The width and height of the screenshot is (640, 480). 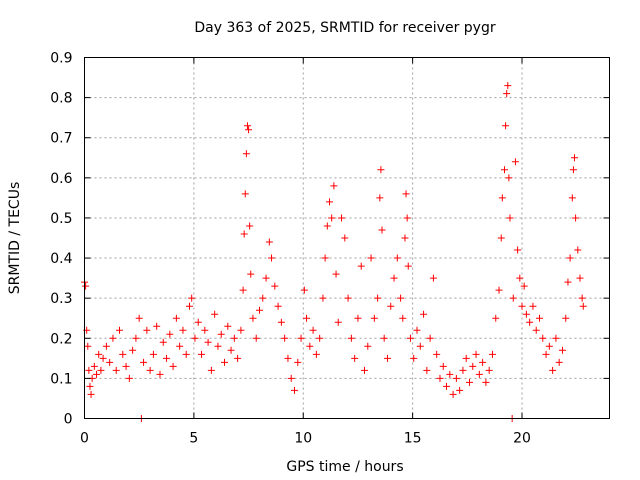 What do you see at coordinates (61, 99) in the screenshot?
I see `y-tick-label: 0.8` at bounding box center [61, 99].